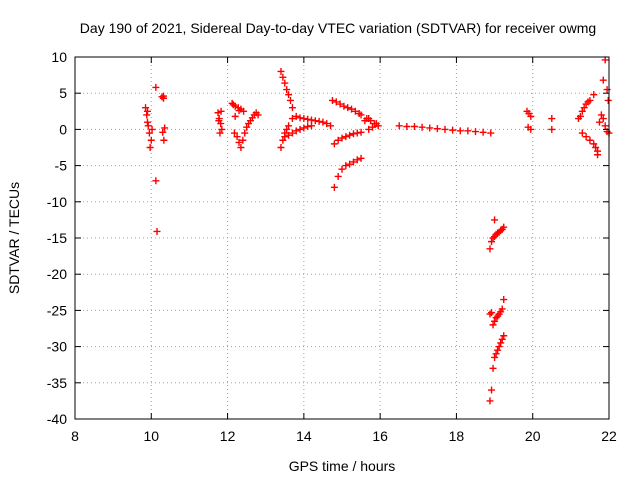  What do you see at coordinates (63, 129) in the screenshot?
I see `y-tick-label: 0` at bounding box center [63, 129].